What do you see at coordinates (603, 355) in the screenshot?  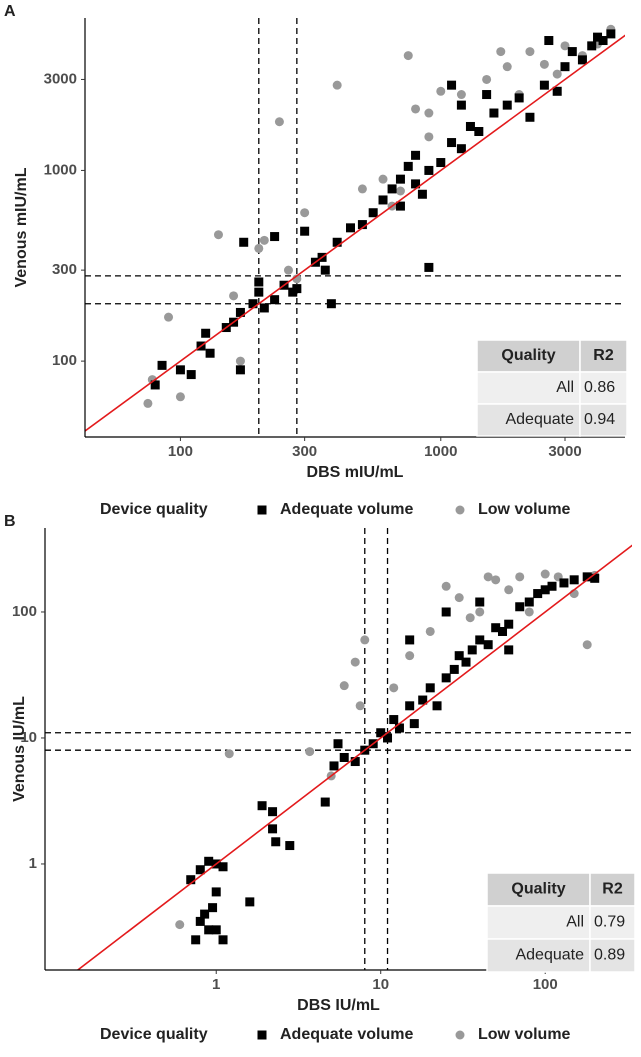 I see `table-header: R2` at bounding box center [603, 355].